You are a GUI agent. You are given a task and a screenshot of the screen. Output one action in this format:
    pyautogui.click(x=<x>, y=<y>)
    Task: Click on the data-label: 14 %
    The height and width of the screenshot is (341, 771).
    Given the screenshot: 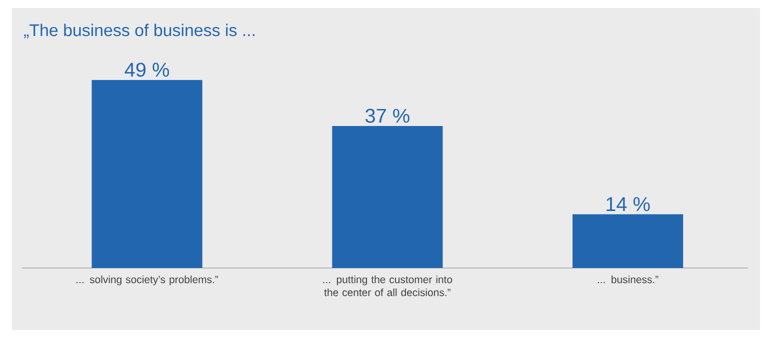 What is the action you would take?
    pyautogui.click(x=628, y=204)
    